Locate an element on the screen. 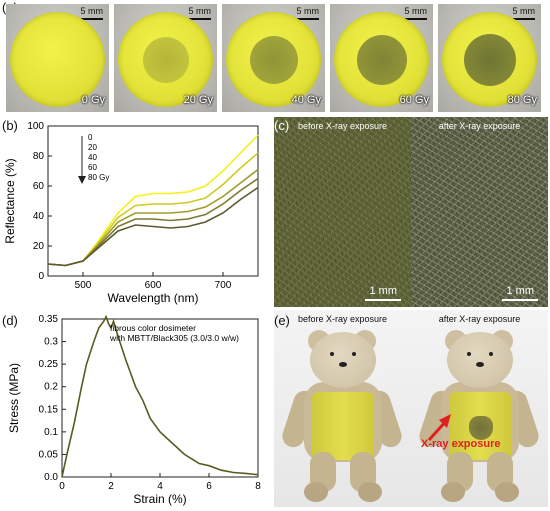 The height and width of the screenshot is (511, 550). y-tick-label: 80 is located at coordinates (39, 156).